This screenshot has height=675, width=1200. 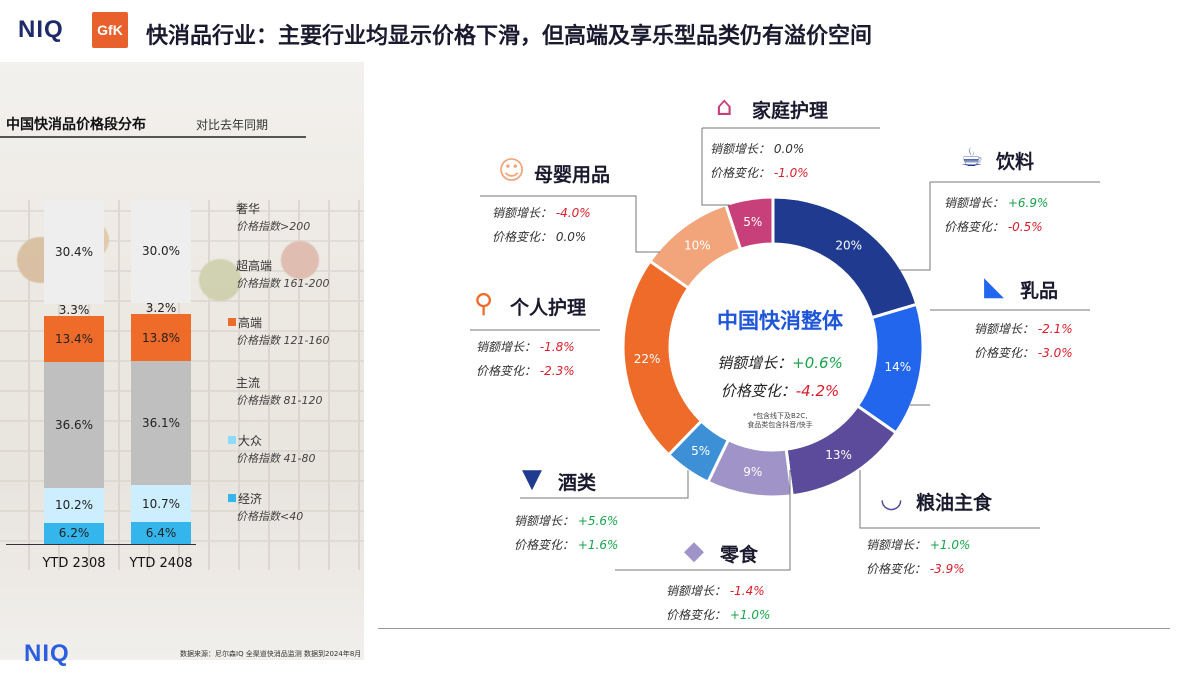 What do you see at coordinates (47, 653) in the screenshot?
I see `footer-niq-logo: NIQ` at bounding box center [47, 653].